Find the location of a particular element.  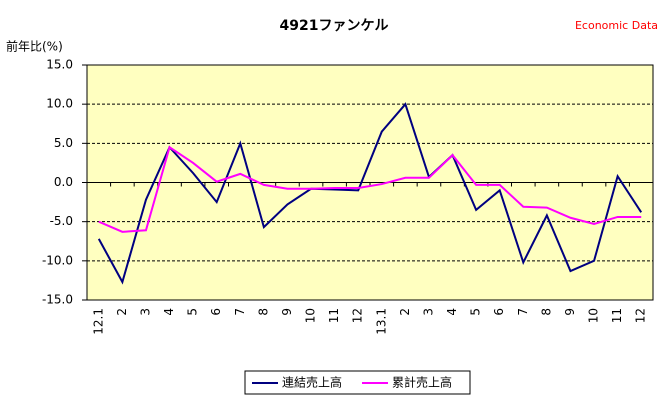

y-tick-label: -10.0 is located at coordinates (57, 260).